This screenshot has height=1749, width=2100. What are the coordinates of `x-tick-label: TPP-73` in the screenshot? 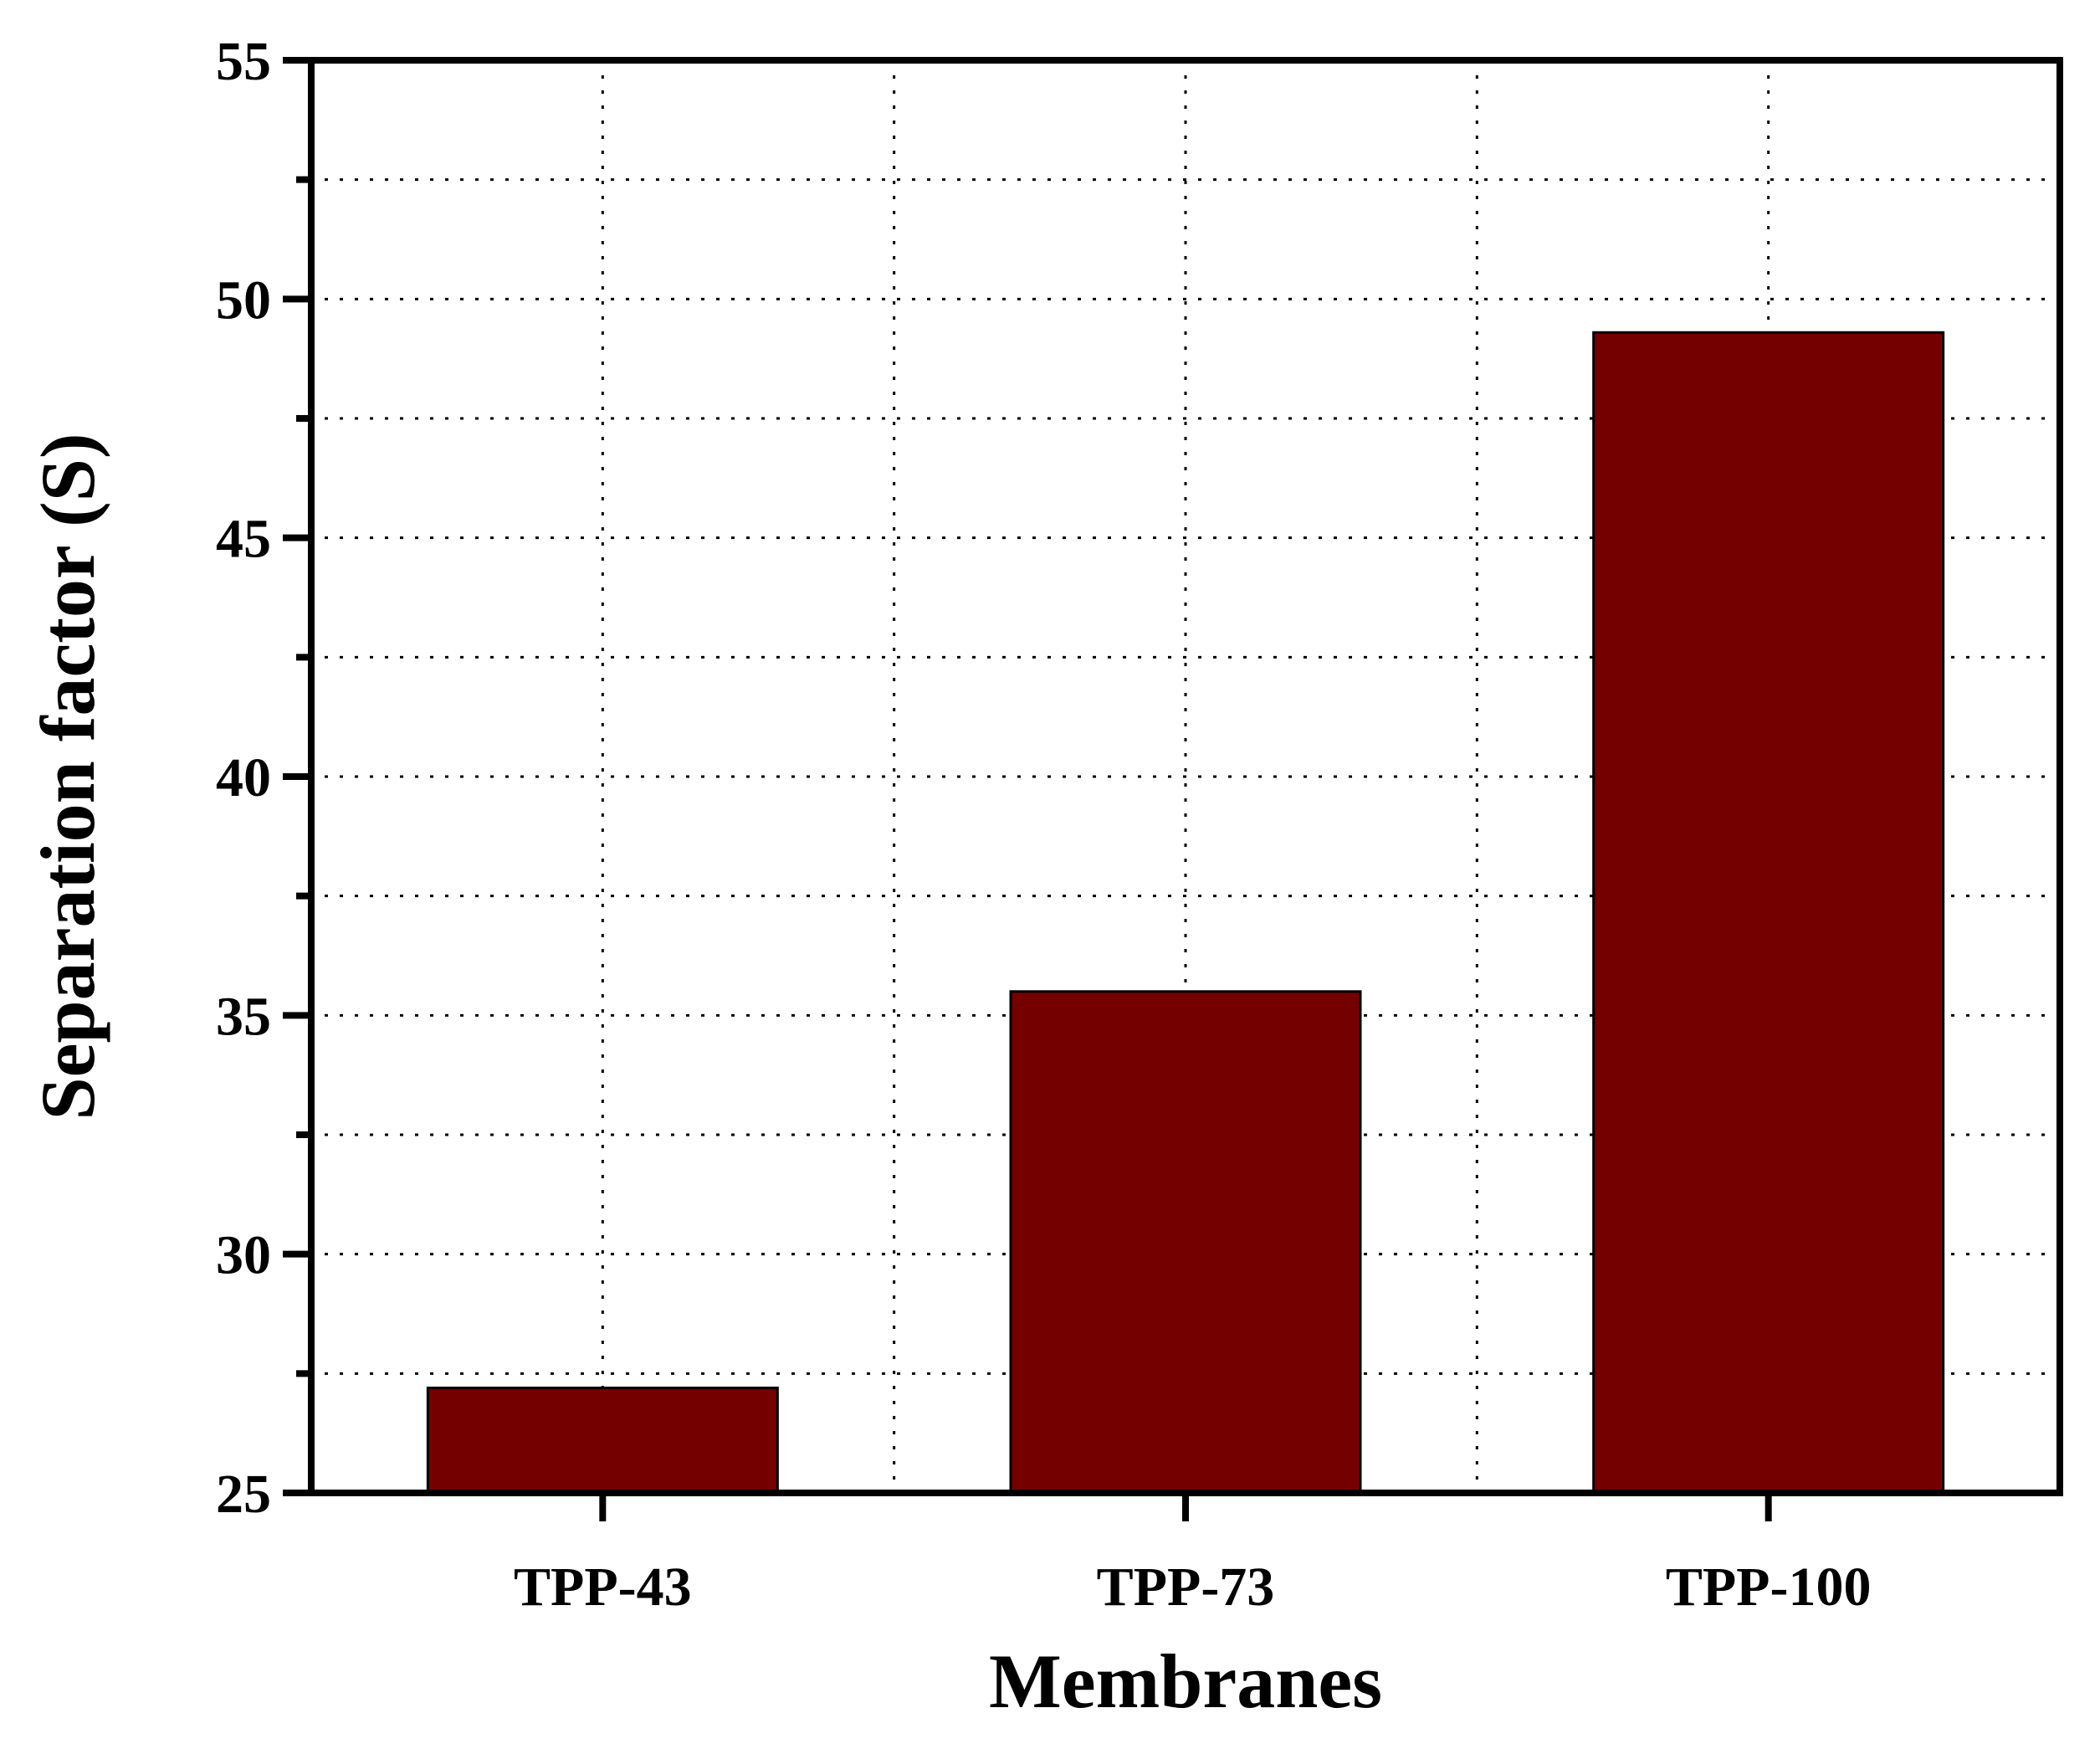 It's located at (1186, 1587).